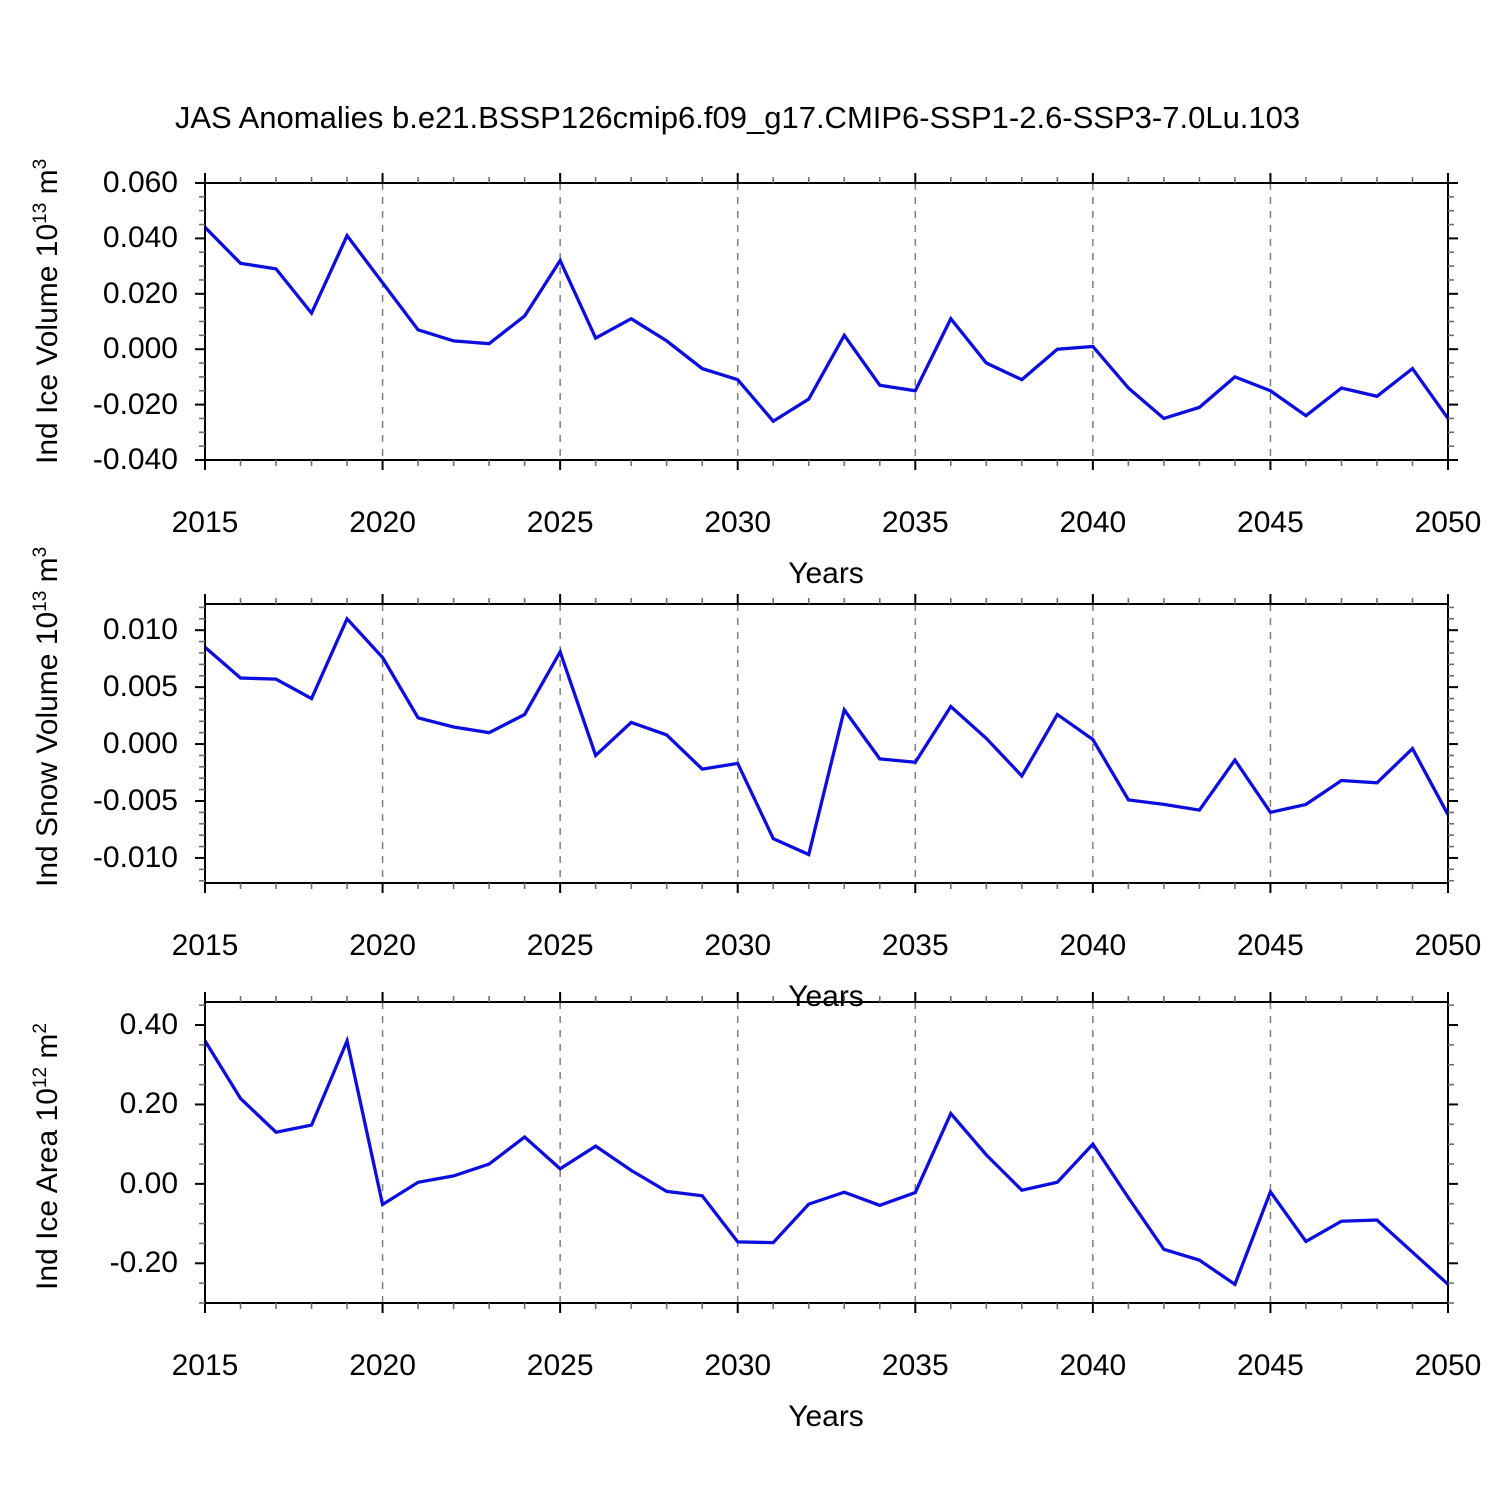 Image resolution: width=1500 pixels, height=1500 pixels. What do you see at coordinates (826, 1416) in the screenshot?
I see `x-axis-title-panel3: Years` at bounding box center [826, 1416].